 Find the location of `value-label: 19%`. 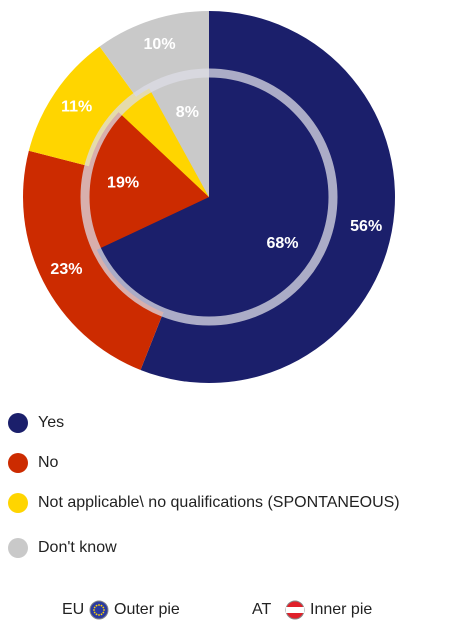

value-label: 19% is located at coordinates (123, 183).